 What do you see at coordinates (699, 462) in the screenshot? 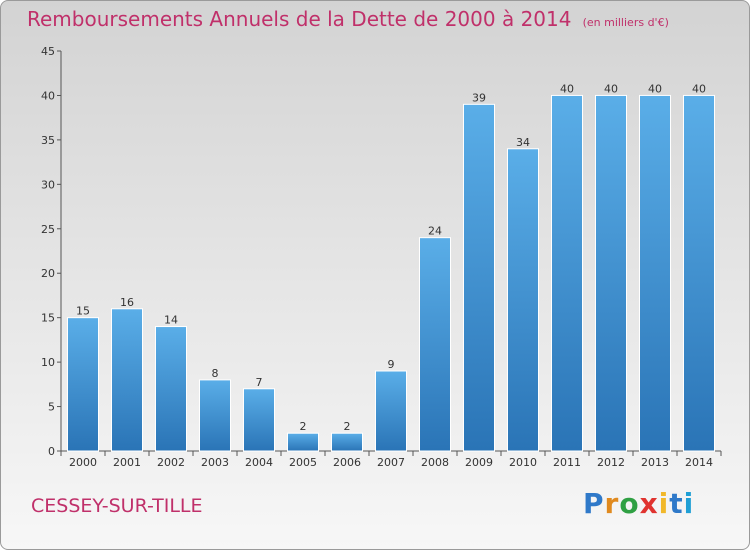
I see `x-tick-label: 2014` at bounding box center [699, 462].